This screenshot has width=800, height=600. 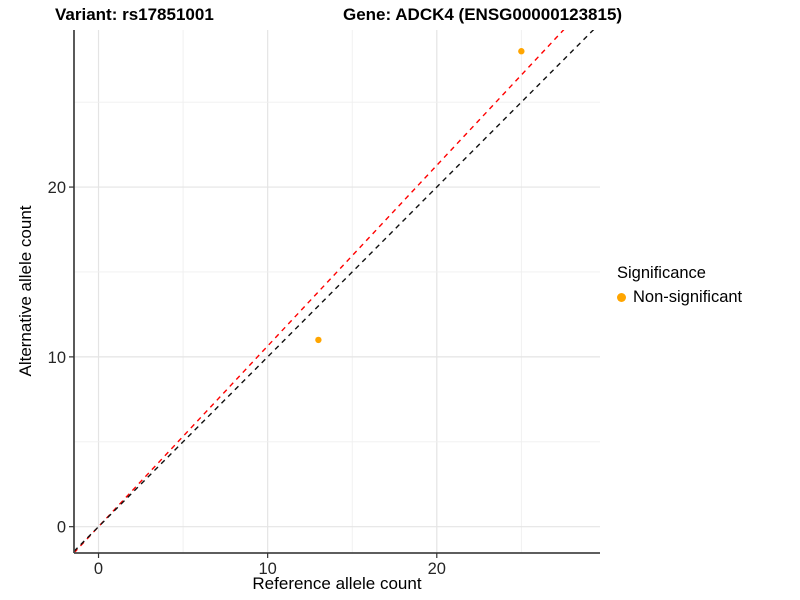 I want to click on y-tick-label: 0, so click(x=61, y=528).